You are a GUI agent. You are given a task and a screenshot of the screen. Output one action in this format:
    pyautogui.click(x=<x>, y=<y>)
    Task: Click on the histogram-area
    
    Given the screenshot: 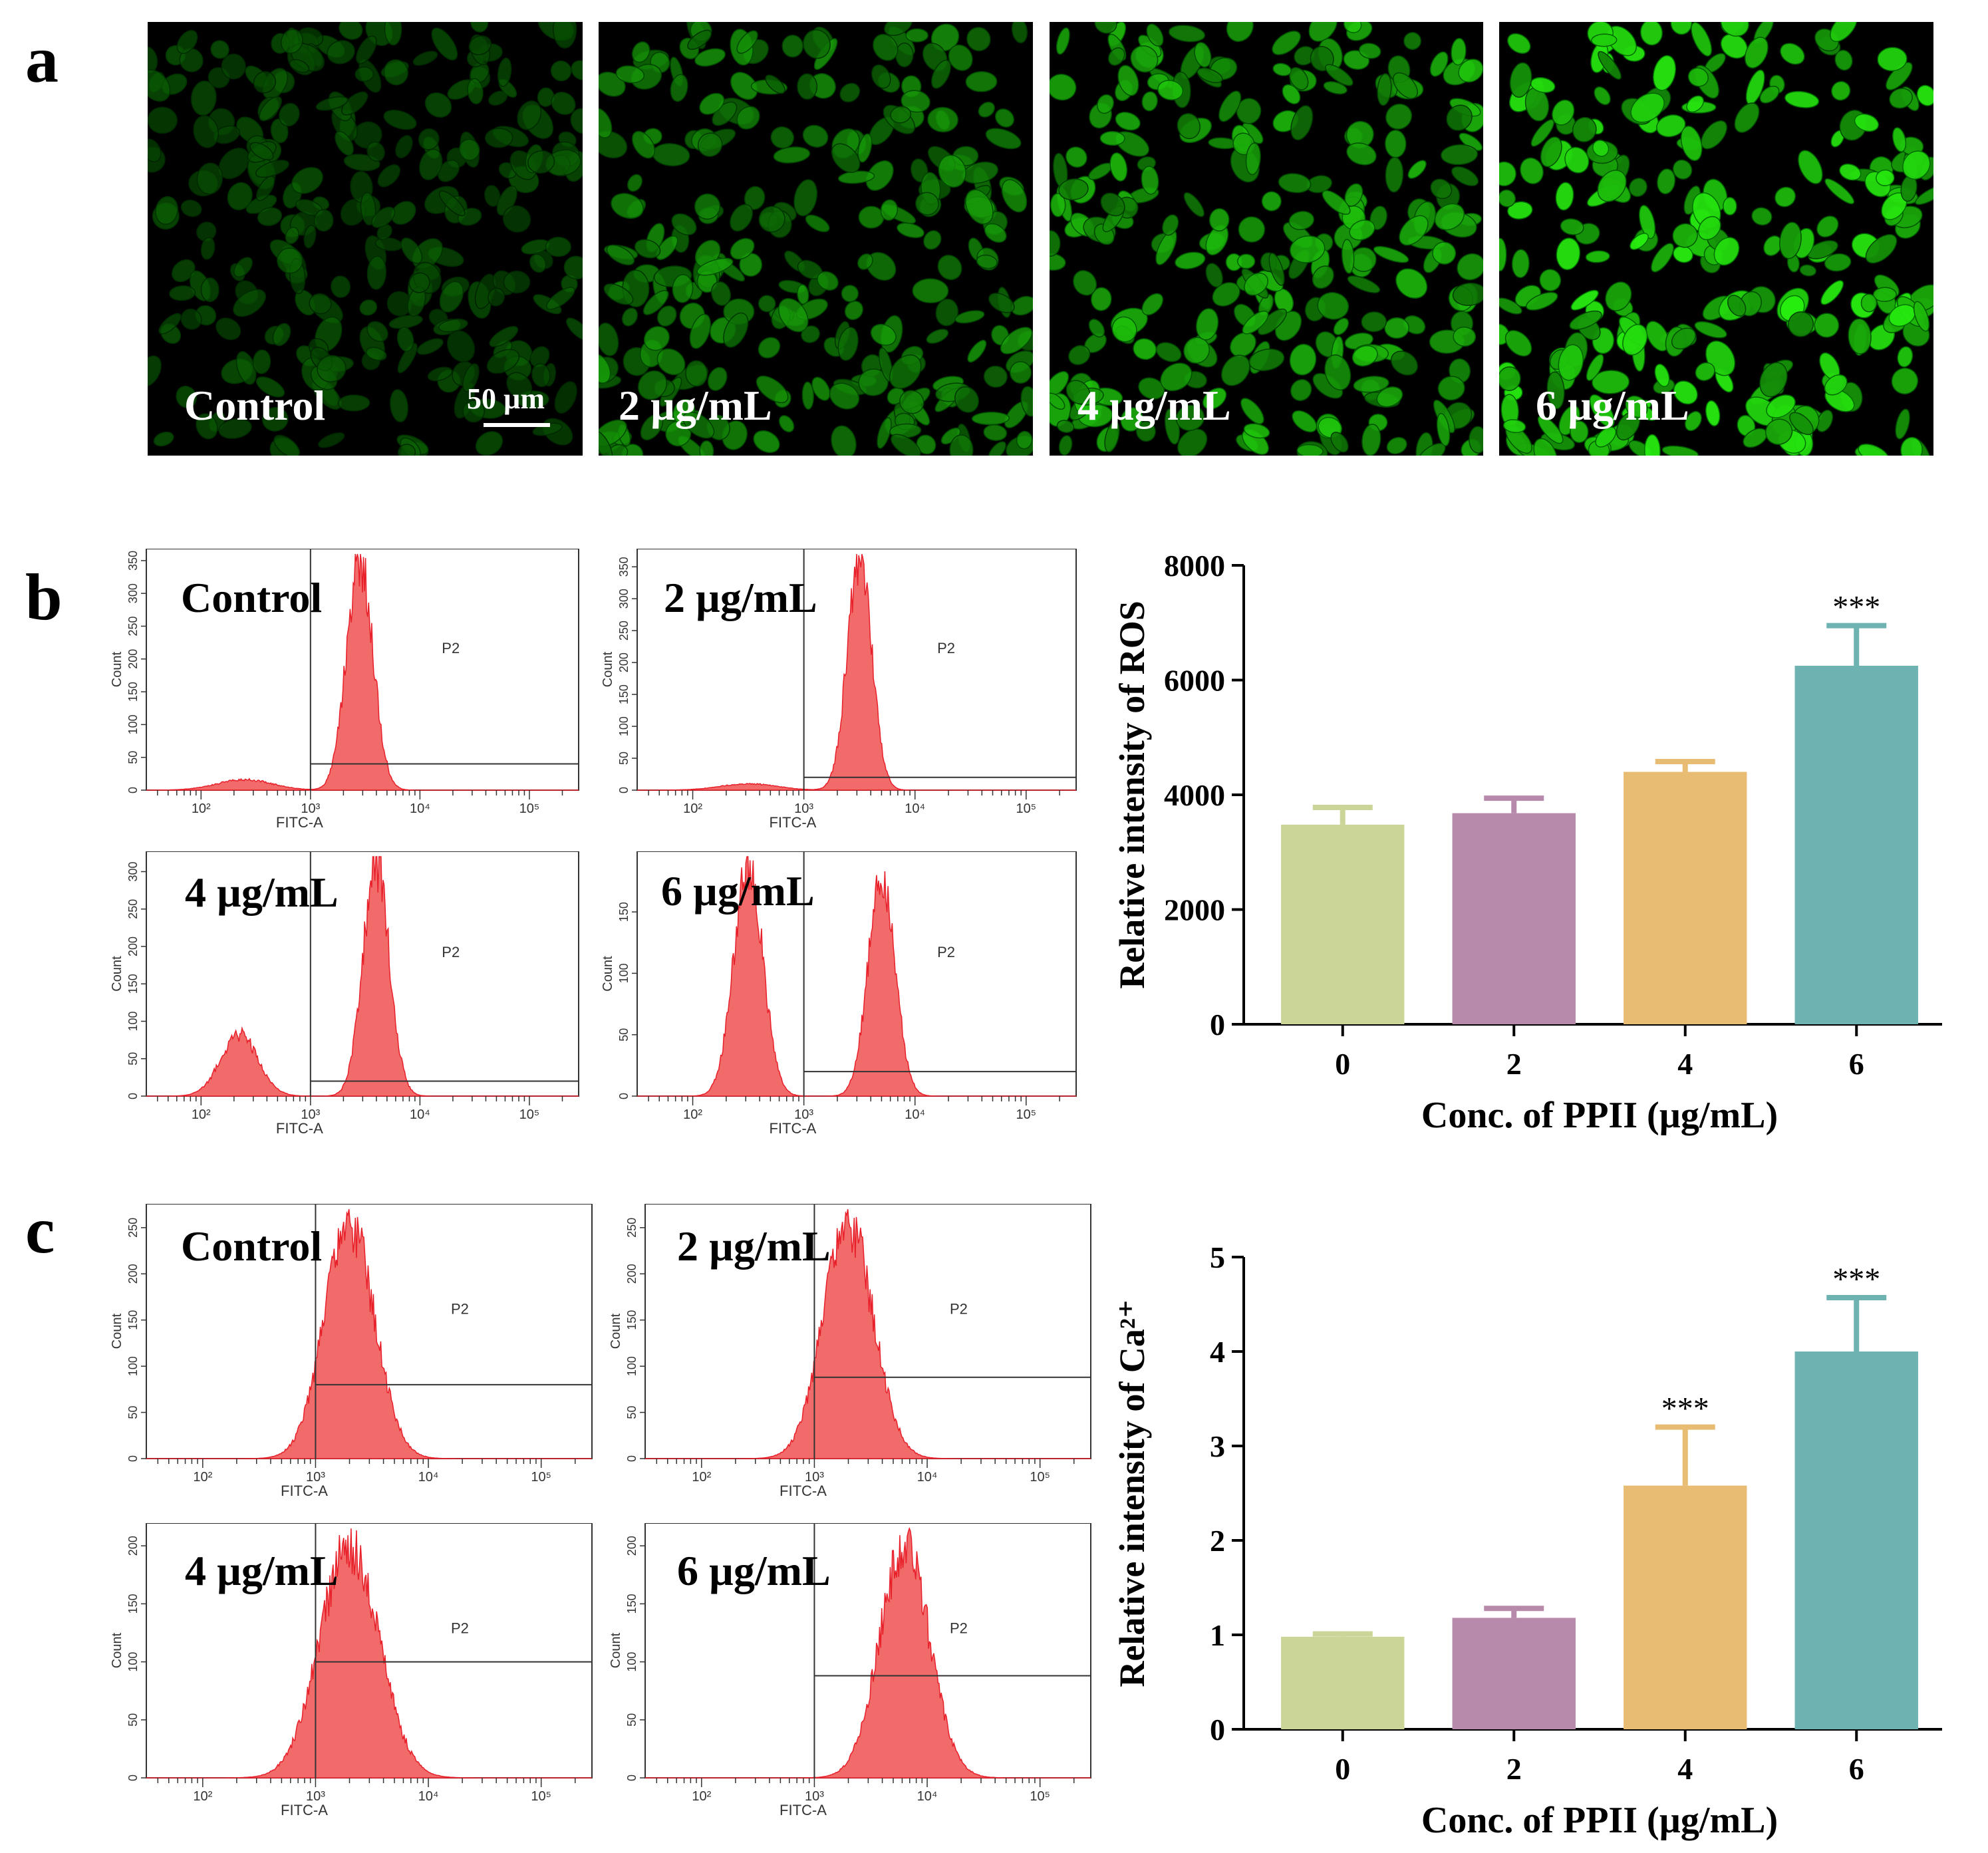 What is the action you would take?
    pyautogui.click(x=856, y=672)
    